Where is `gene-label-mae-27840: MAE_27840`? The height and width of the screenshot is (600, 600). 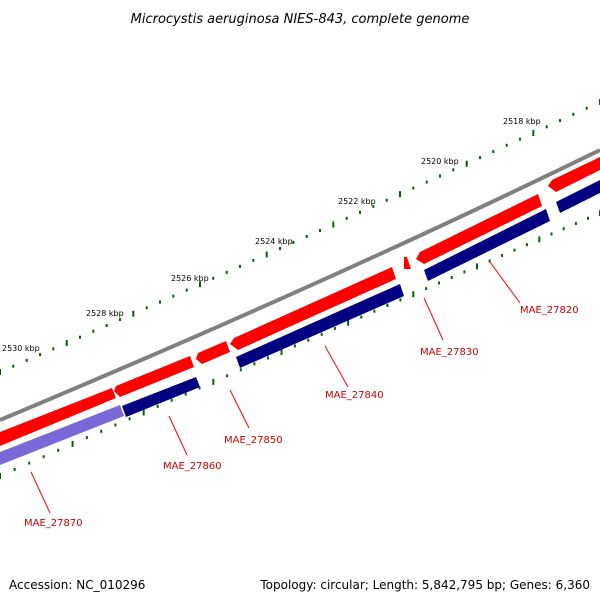 gene-label-mae-27840: MAE_27840 is located at coordinates (354, 395).